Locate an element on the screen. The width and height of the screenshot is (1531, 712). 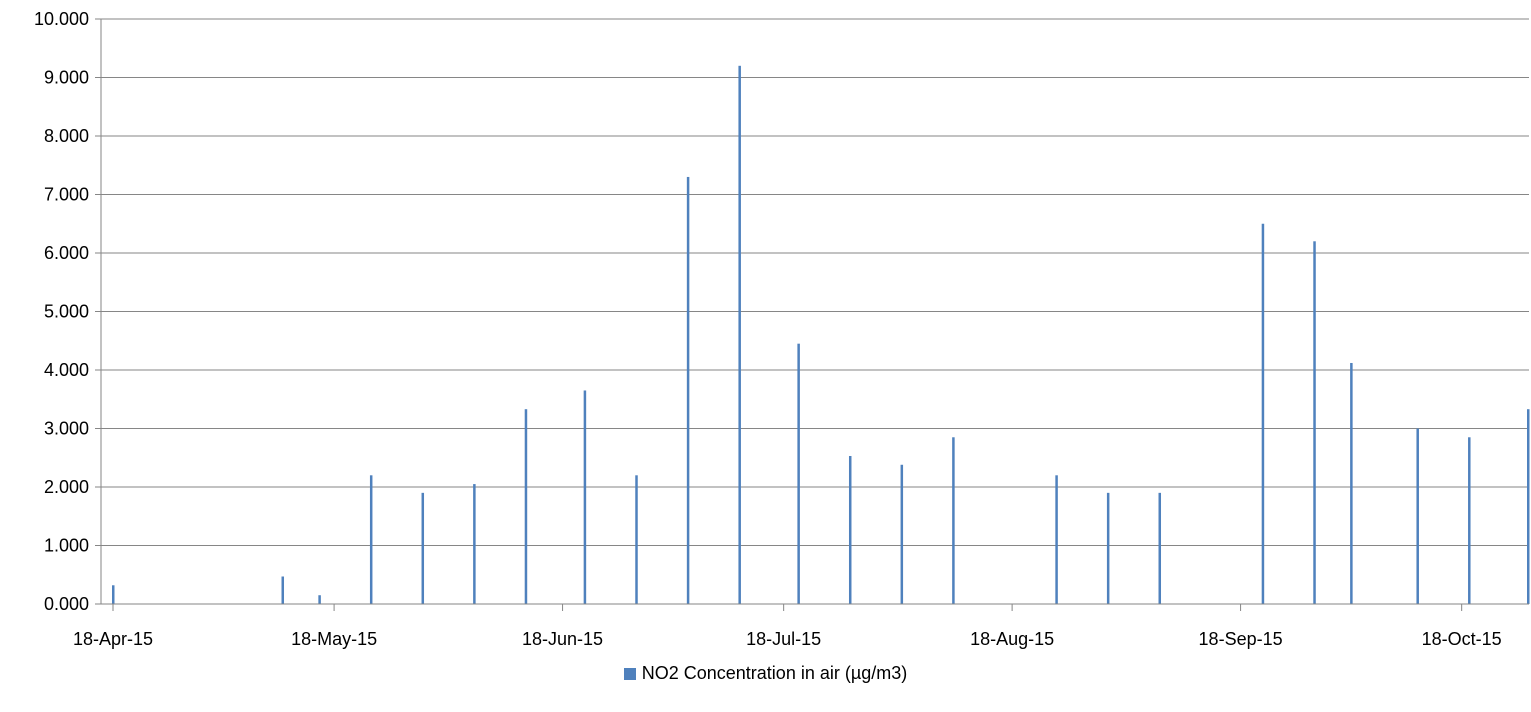
y-tick-label: 8.000 is located at coordinates (66, 136).